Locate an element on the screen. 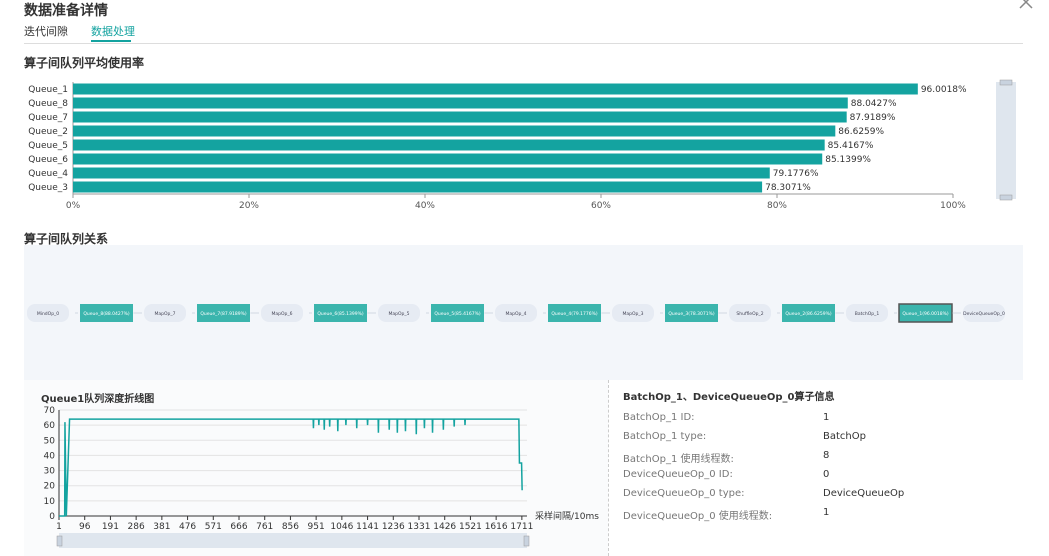  x-tick-label: 1141 is located at coordinates (367, 527).